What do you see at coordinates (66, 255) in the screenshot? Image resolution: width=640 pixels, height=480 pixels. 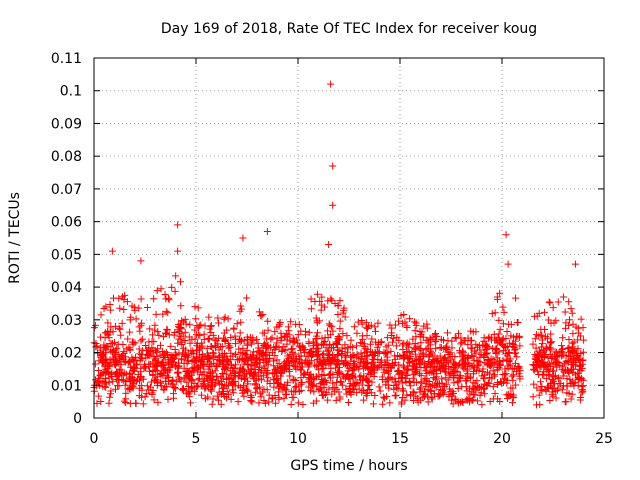 I see `y-tick-label: 0.05` at bounding box center [66, 255].